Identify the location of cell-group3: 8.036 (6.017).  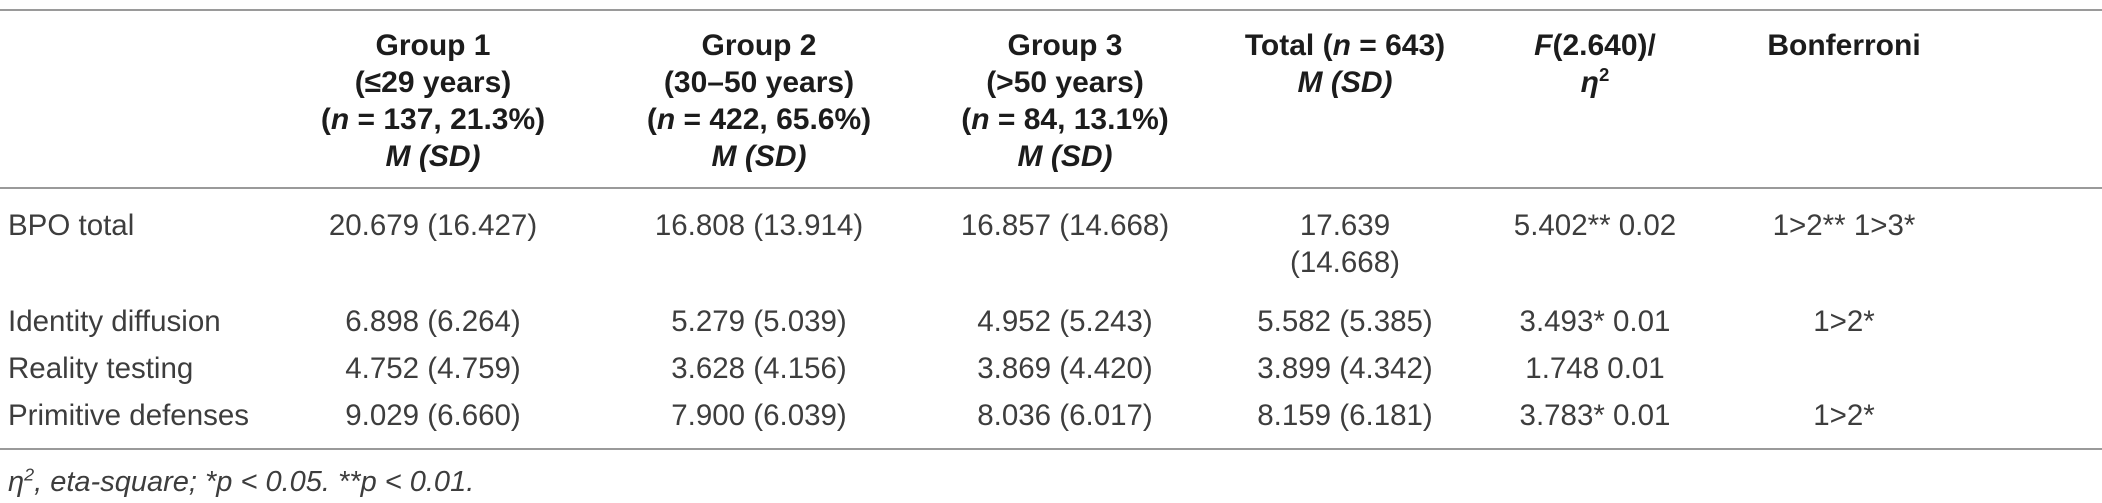
(1065, 419).